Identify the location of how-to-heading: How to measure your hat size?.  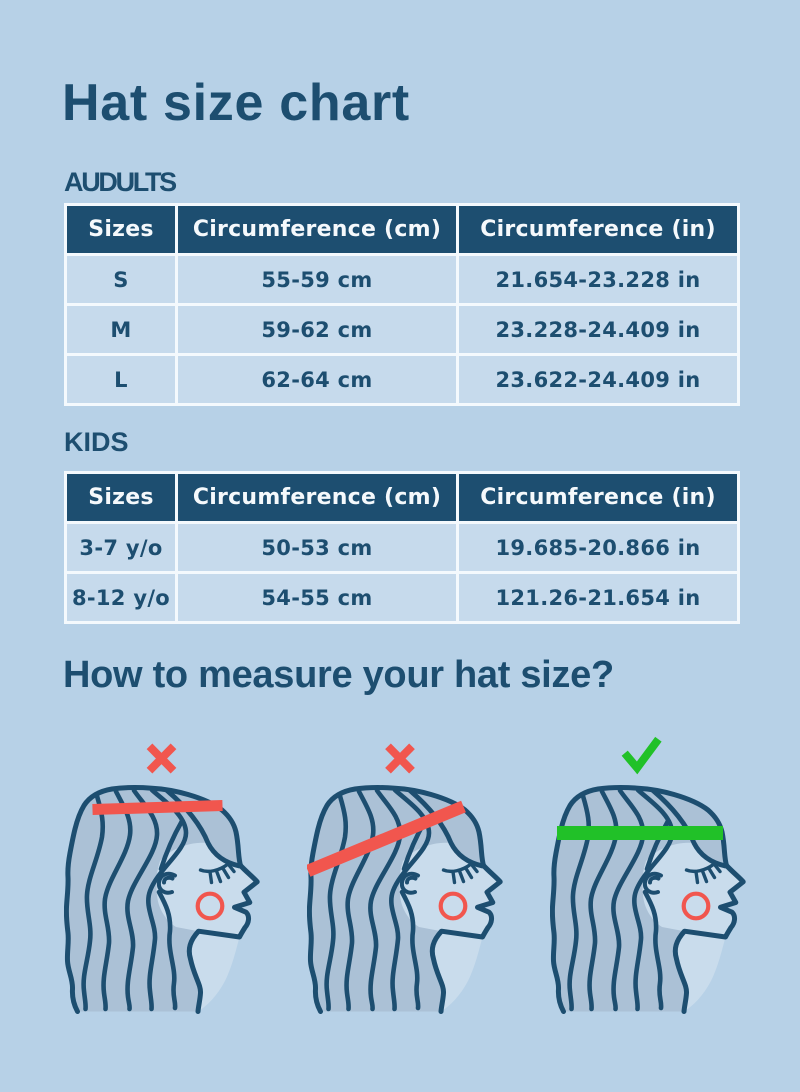
(338, 675).